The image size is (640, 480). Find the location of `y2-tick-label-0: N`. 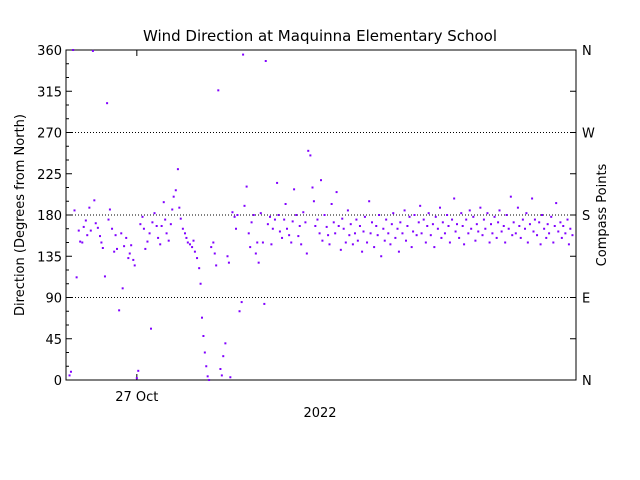

y2-tick-label-0: N is located at coordinates (587, 381).